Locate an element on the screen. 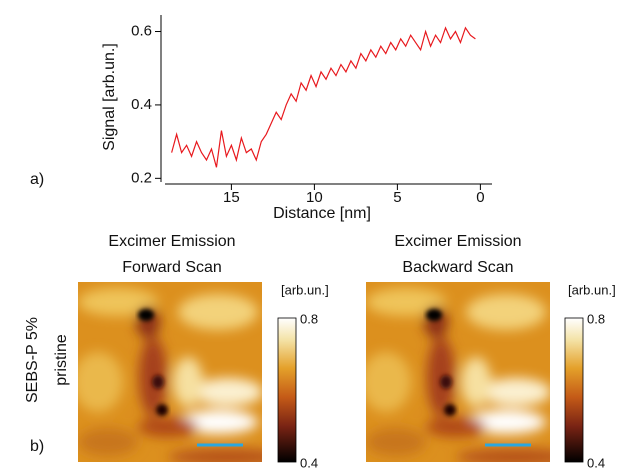  x-tick-label: 15 is located at coordinates (231, 197).